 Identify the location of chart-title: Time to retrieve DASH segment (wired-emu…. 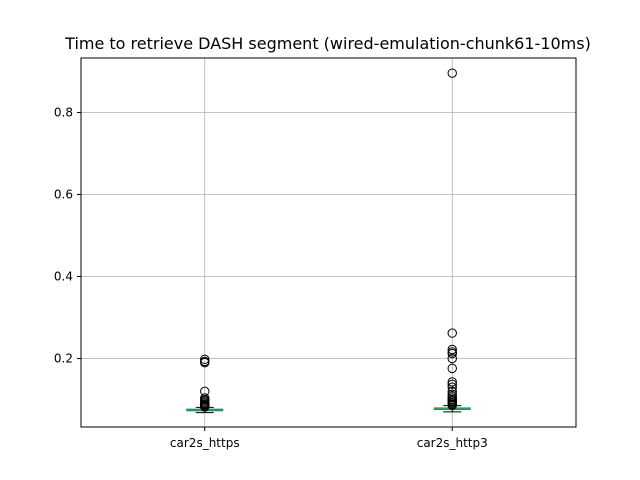
(327, 43).